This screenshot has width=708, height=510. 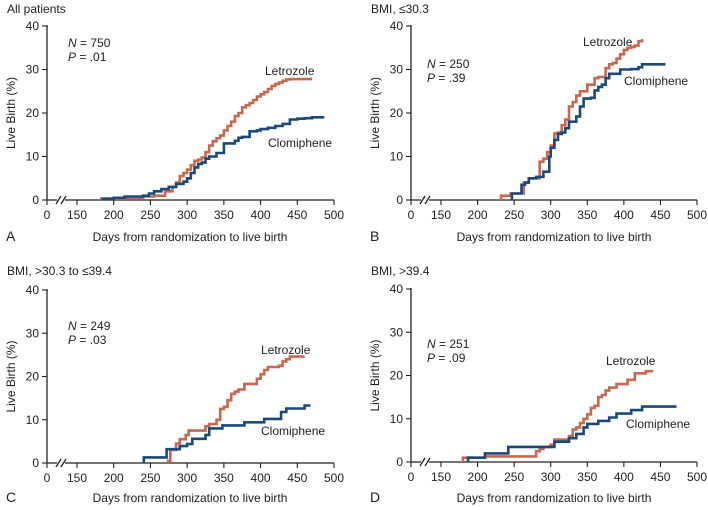 What do you see at coordinates (36, 9) in the screenshot?
I see `panel-title: All patients` at bounding box center [36, 9].